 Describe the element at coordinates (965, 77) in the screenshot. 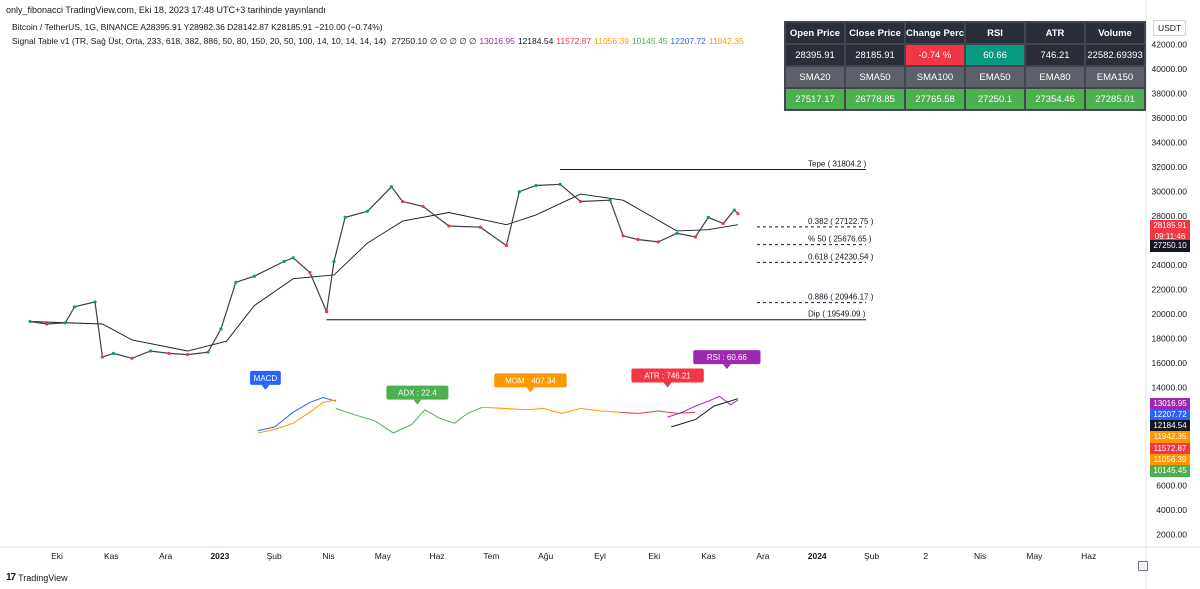

I see `table-ma-header-row: SMA20 SMA50 SMA100 EMA50 EMA80 EMA150` at that location.